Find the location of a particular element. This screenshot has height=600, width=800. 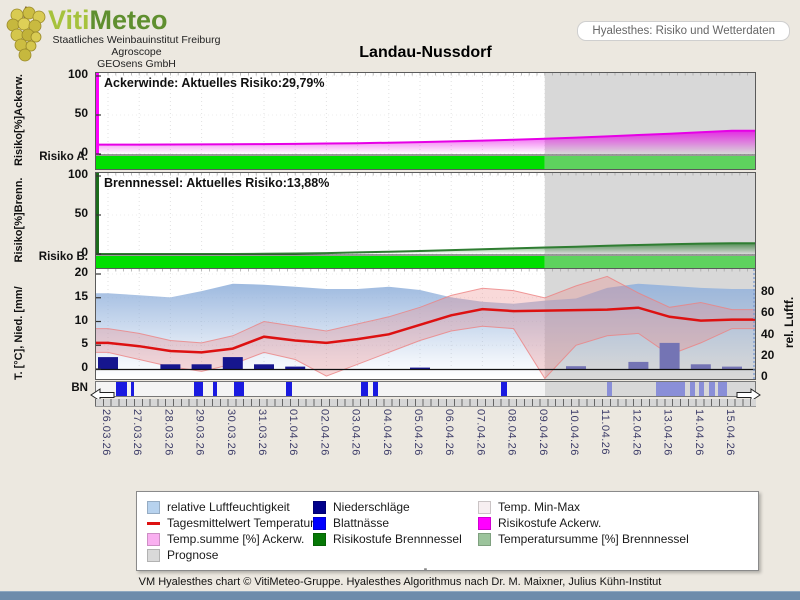

x-date-label: 01.04.26 is located at coordinates (293, 432).